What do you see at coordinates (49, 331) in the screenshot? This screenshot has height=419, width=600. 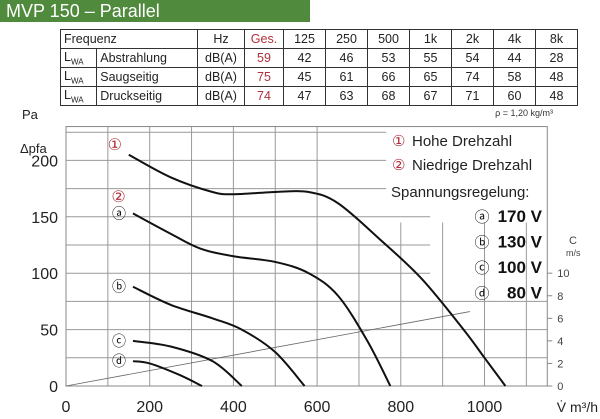 I see `y-tick-label: 50` at bounding box center [49, 331].